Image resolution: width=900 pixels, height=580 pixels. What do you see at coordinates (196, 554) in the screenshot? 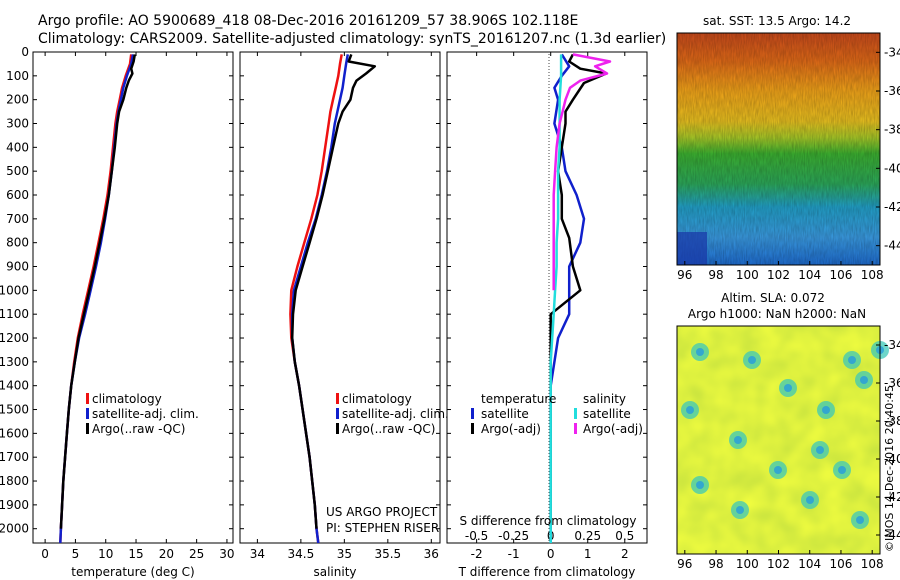
I see `temperature-tick-label: 25` at bounding box center [196, 554].